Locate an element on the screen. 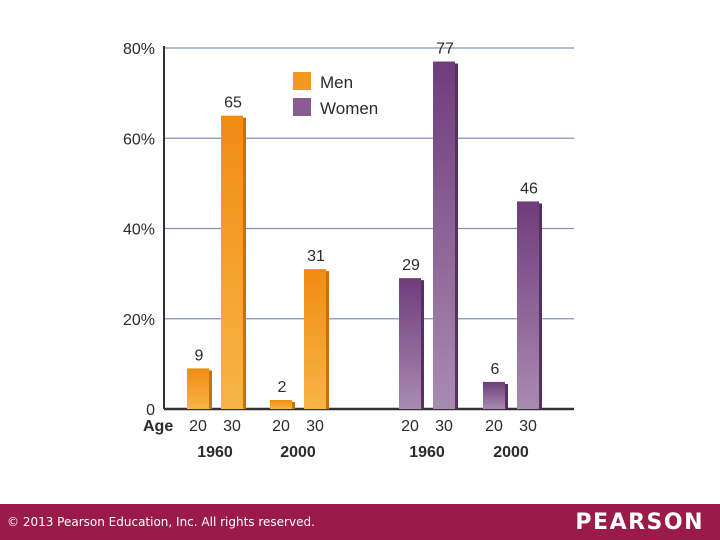  y-tick-label: 80% is located at coordinates (139, 49).